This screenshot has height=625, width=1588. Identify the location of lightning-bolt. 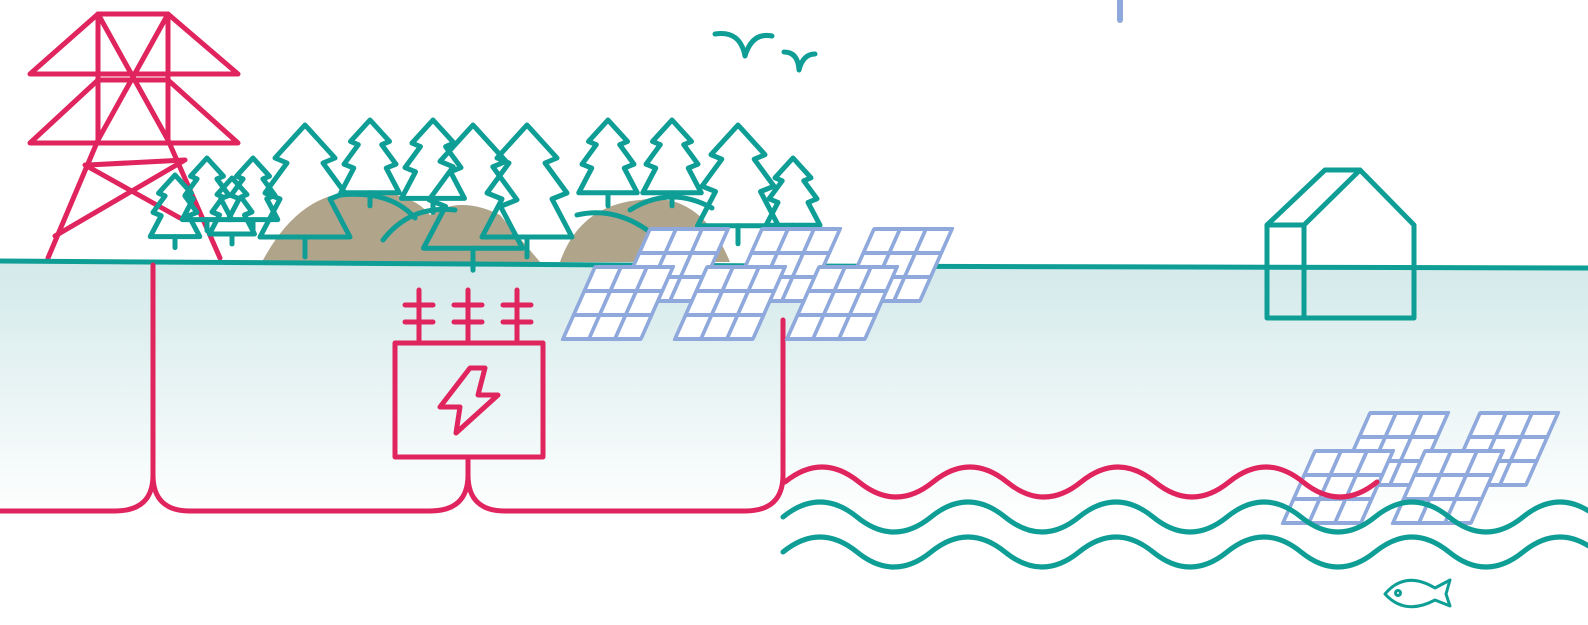
(469, 400).